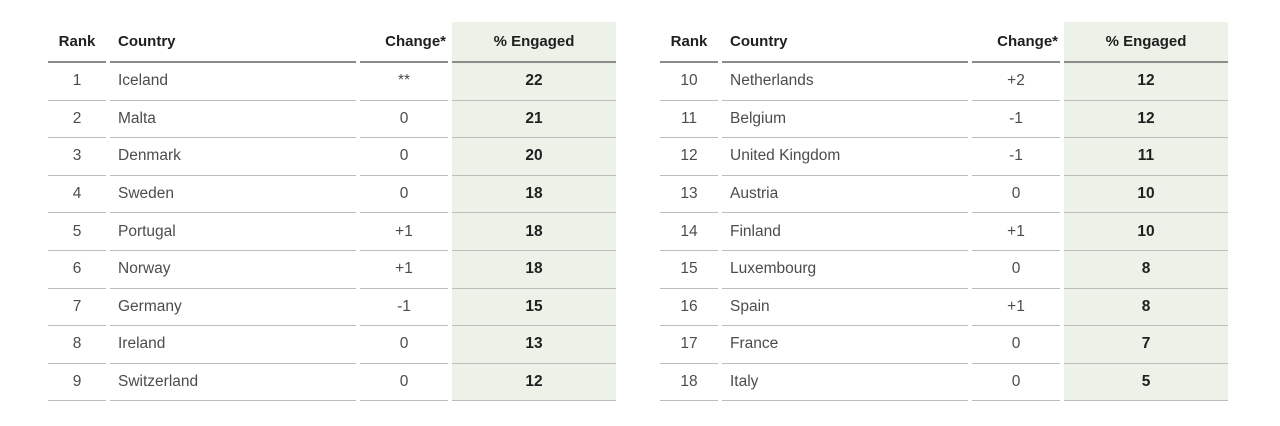  Describe the element at coordinates (845, 120) in the screenshot. I see `country-cell: Belgium` at that location.